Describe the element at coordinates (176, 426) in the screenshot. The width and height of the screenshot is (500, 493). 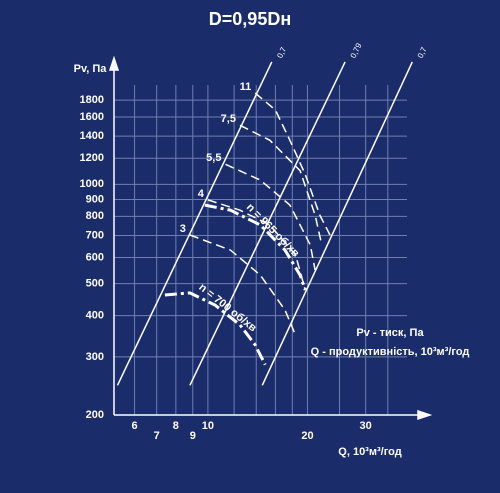
I see `x-tick-label: 8` at that location.